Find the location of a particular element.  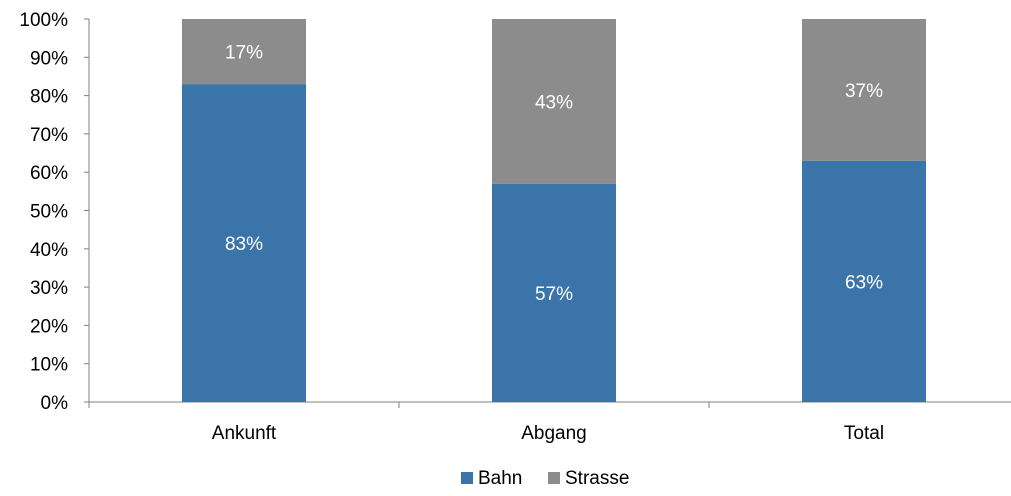

data-label: 63% is located at coordinates (864, 282).